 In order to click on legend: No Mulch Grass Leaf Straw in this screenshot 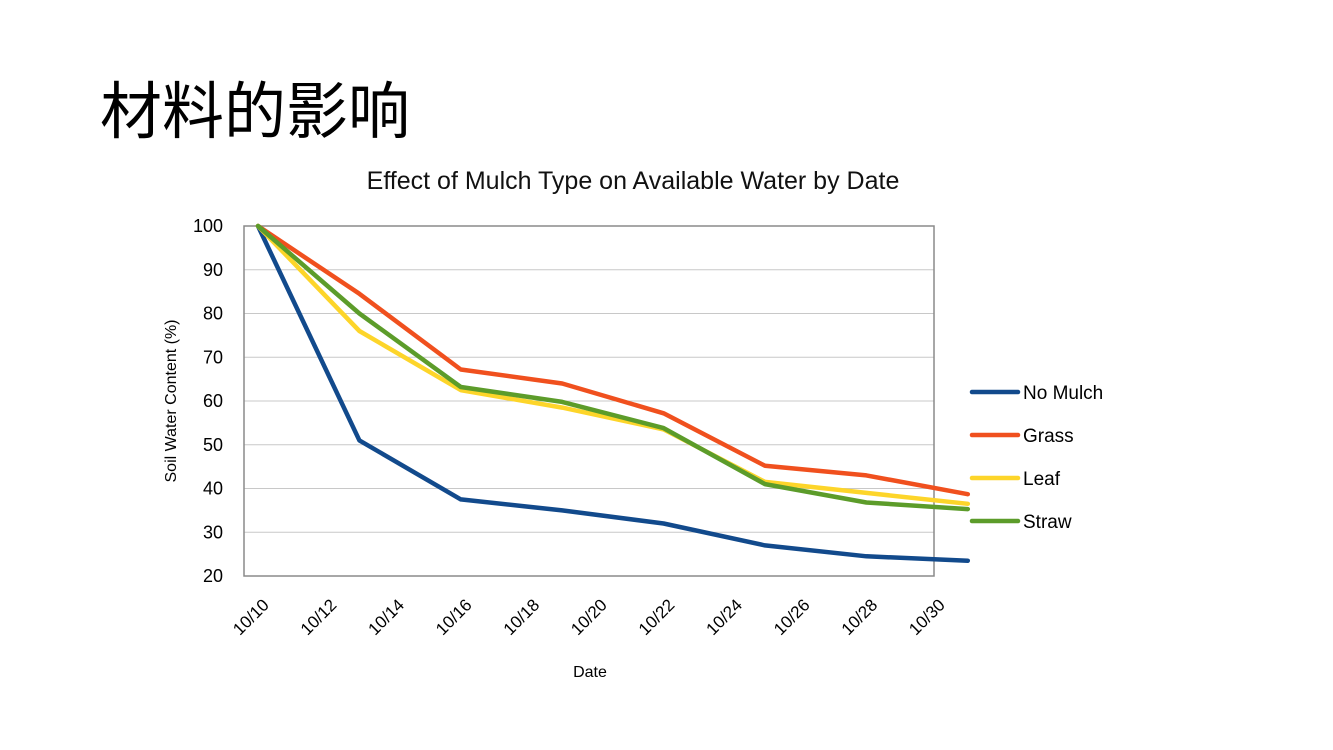, I will do `click(1036, 458)`.